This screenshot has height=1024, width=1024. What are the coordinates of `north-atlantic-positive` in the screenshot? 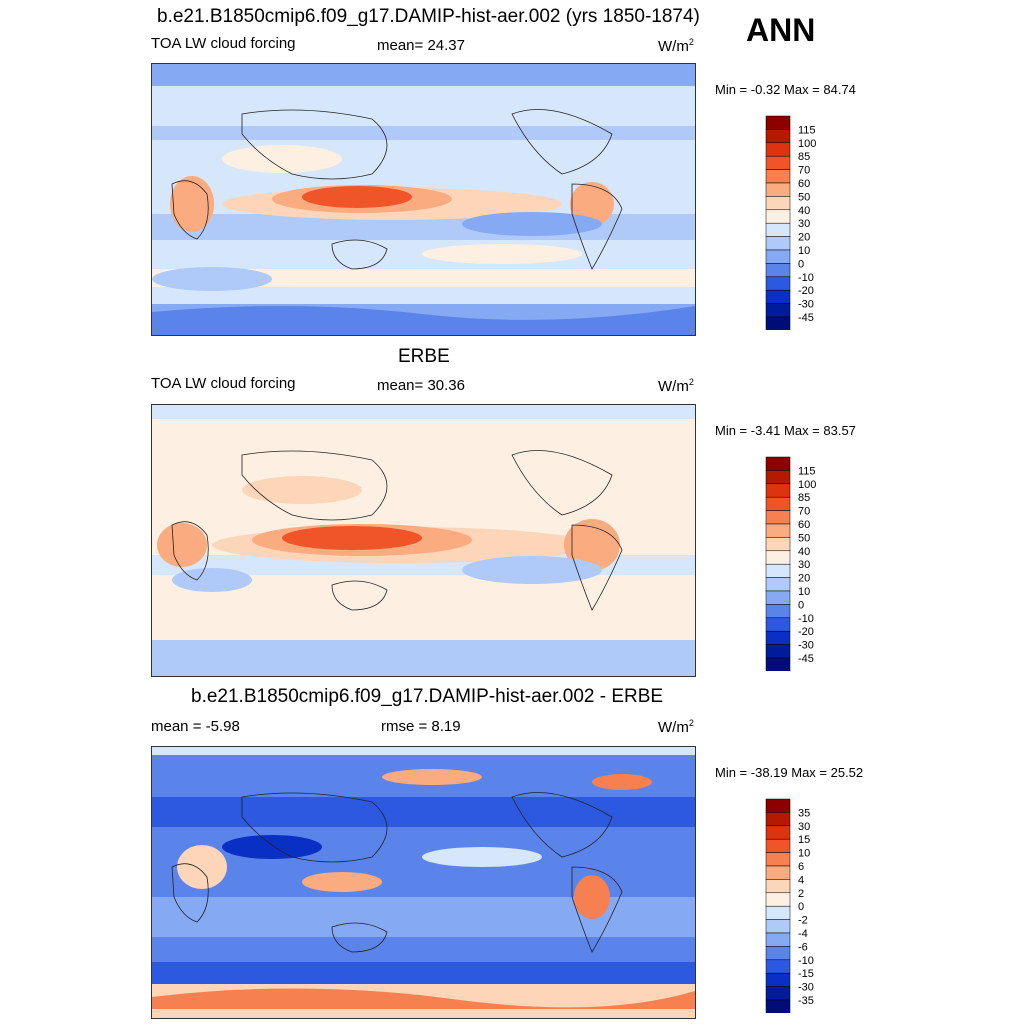 It's located at (622, 782).